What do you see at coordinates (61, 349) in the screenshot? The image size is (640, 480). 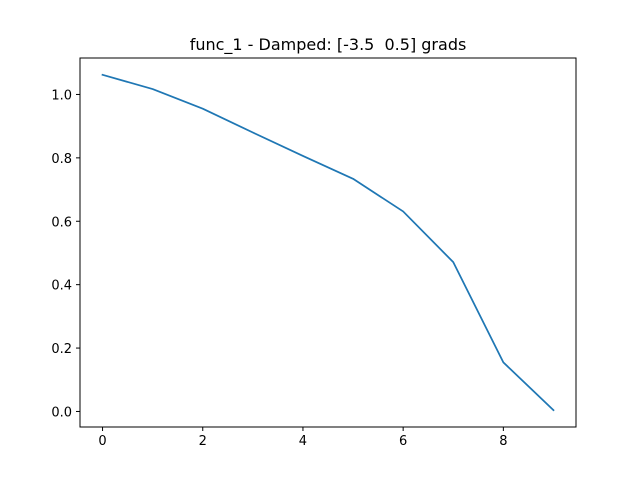 I see `y-tick-label: 0.2` at bounding box center [61, 349].